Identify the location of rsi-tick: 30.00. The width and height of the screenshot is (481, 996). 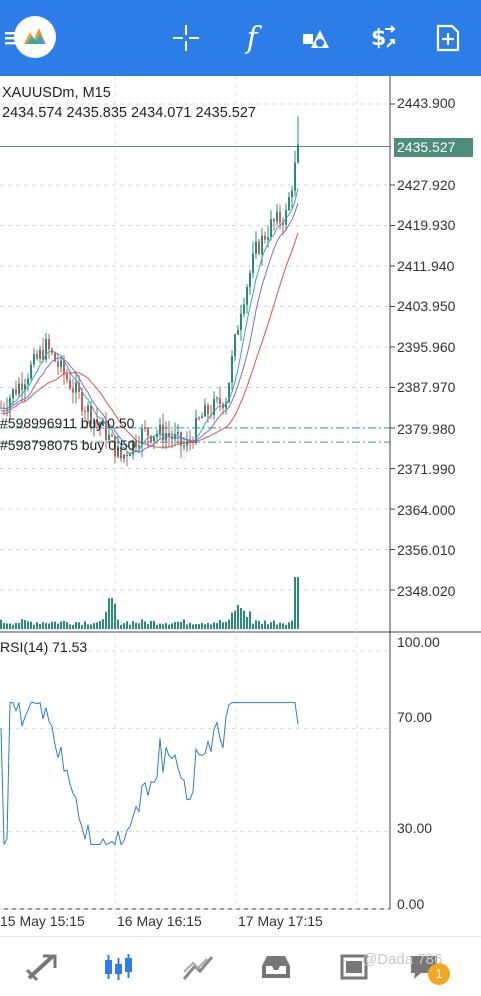
(415, 828).